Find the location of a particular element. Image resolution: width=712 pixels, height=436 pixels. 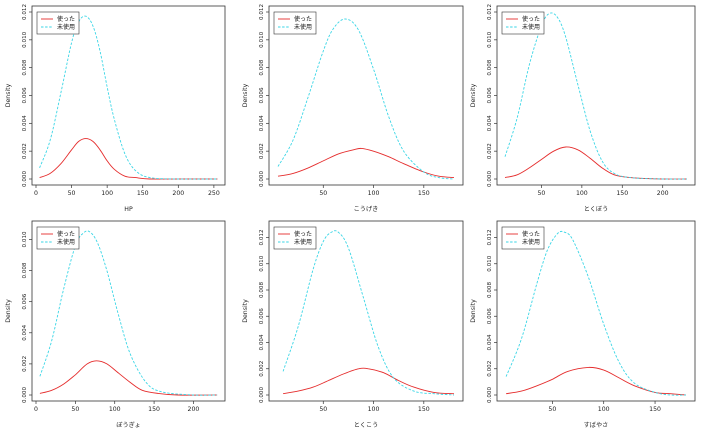

x-axis-label: HP is located at coordinates (128, 209).